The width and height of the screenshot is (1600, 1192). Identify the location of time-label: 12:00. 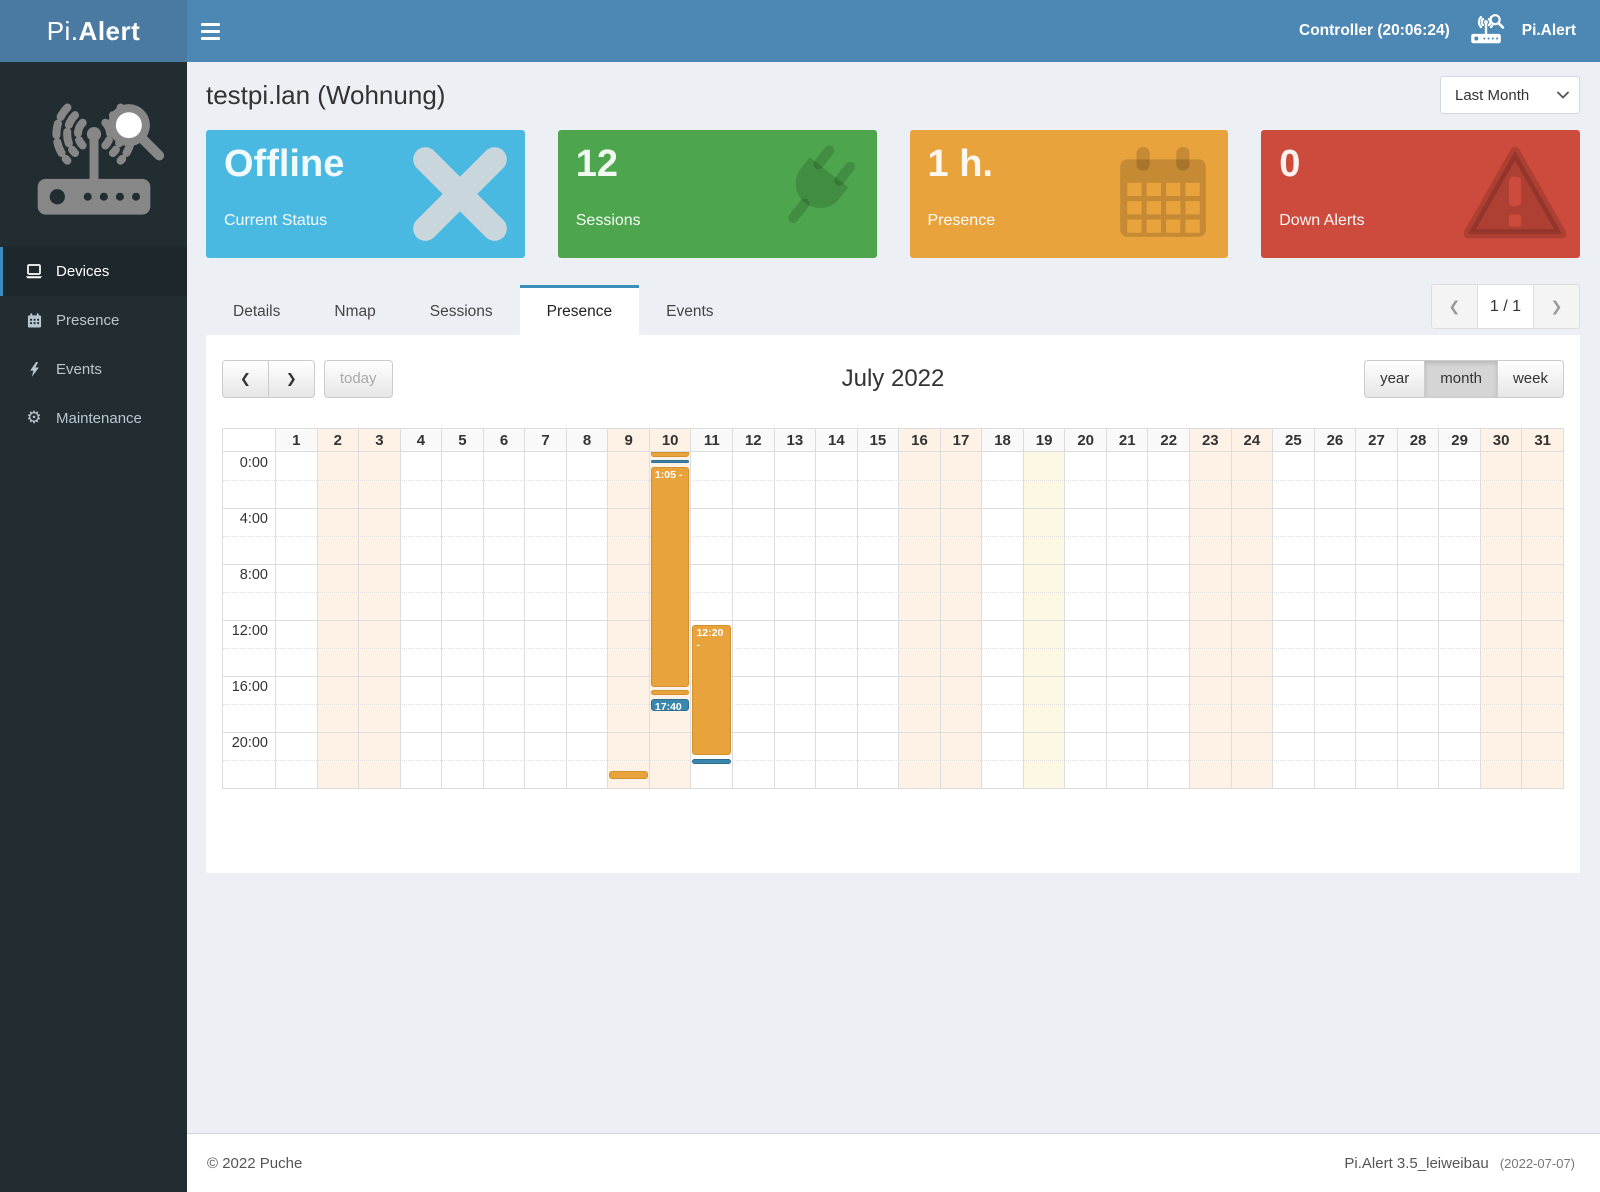
(249, 631).